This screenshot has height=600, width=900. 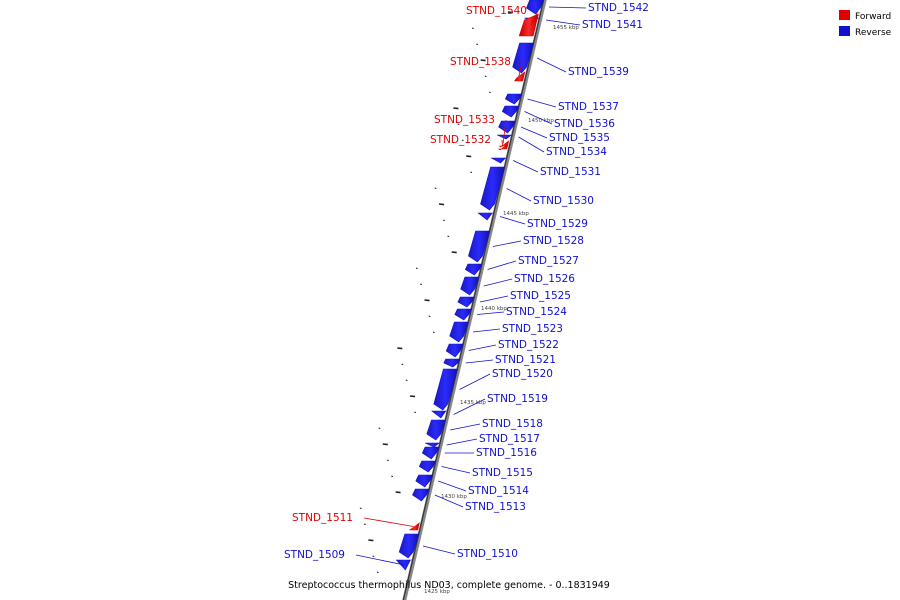 What do you see at coordinates (536, 312) in the screenshot?
I see `gene-label-stnd_1524: STND_1524` at bounding box center [536, 312].